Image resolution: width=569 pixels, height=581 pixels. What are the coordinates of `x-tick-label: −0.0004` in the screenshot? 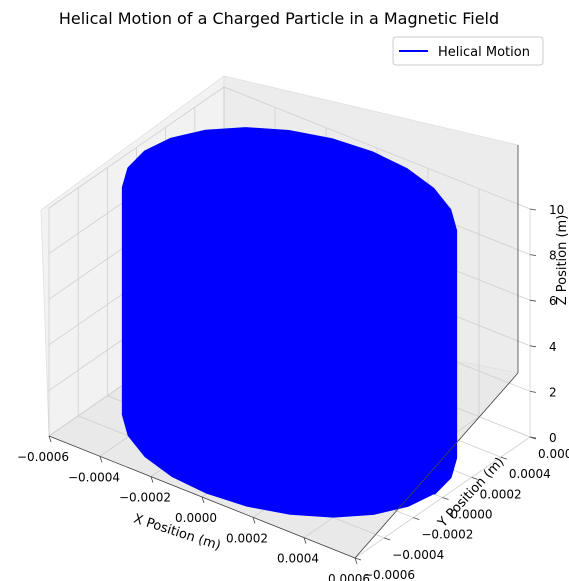 It's located at (94, 477).